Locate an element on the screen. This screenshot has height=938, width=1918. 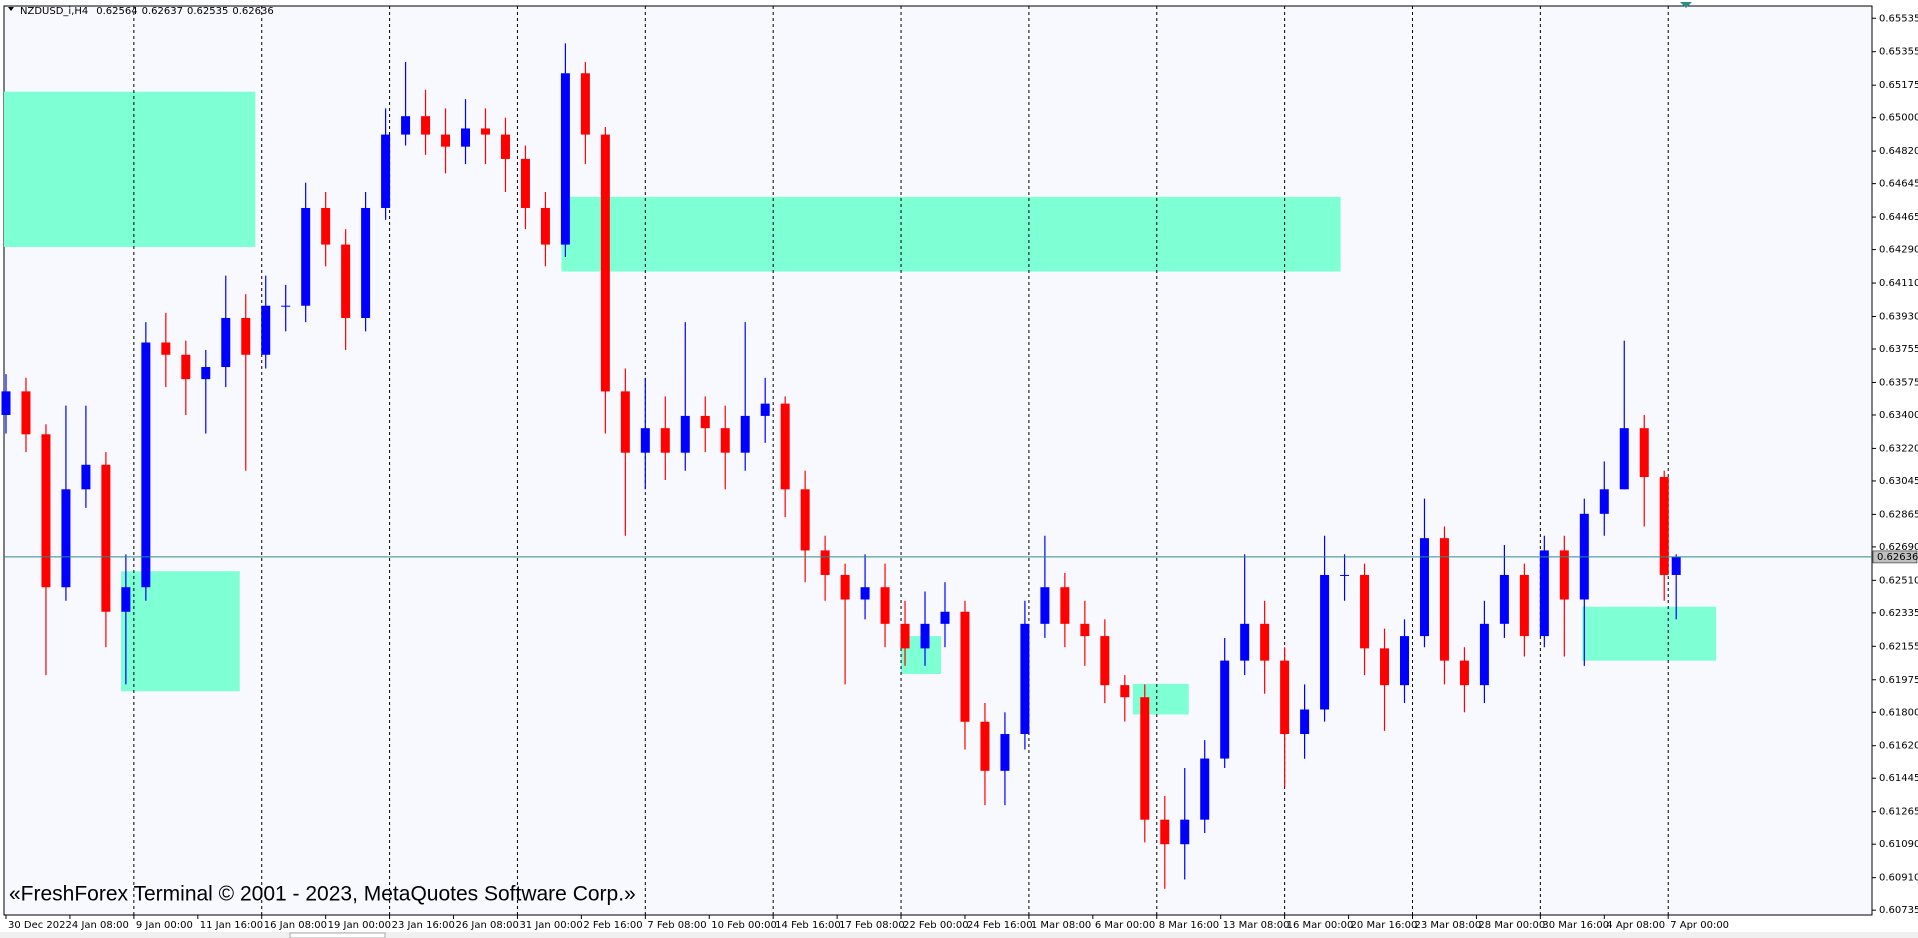
y-tick-label: 0.62335 is located at coordinates (1898, 613).